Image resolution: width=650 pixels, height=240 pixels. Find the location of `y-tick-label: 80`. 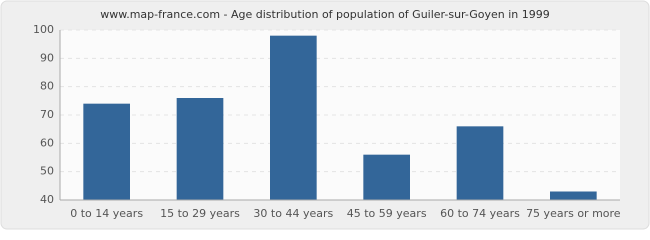

y-tick-label: 80 is located at coordinates (47, 86).